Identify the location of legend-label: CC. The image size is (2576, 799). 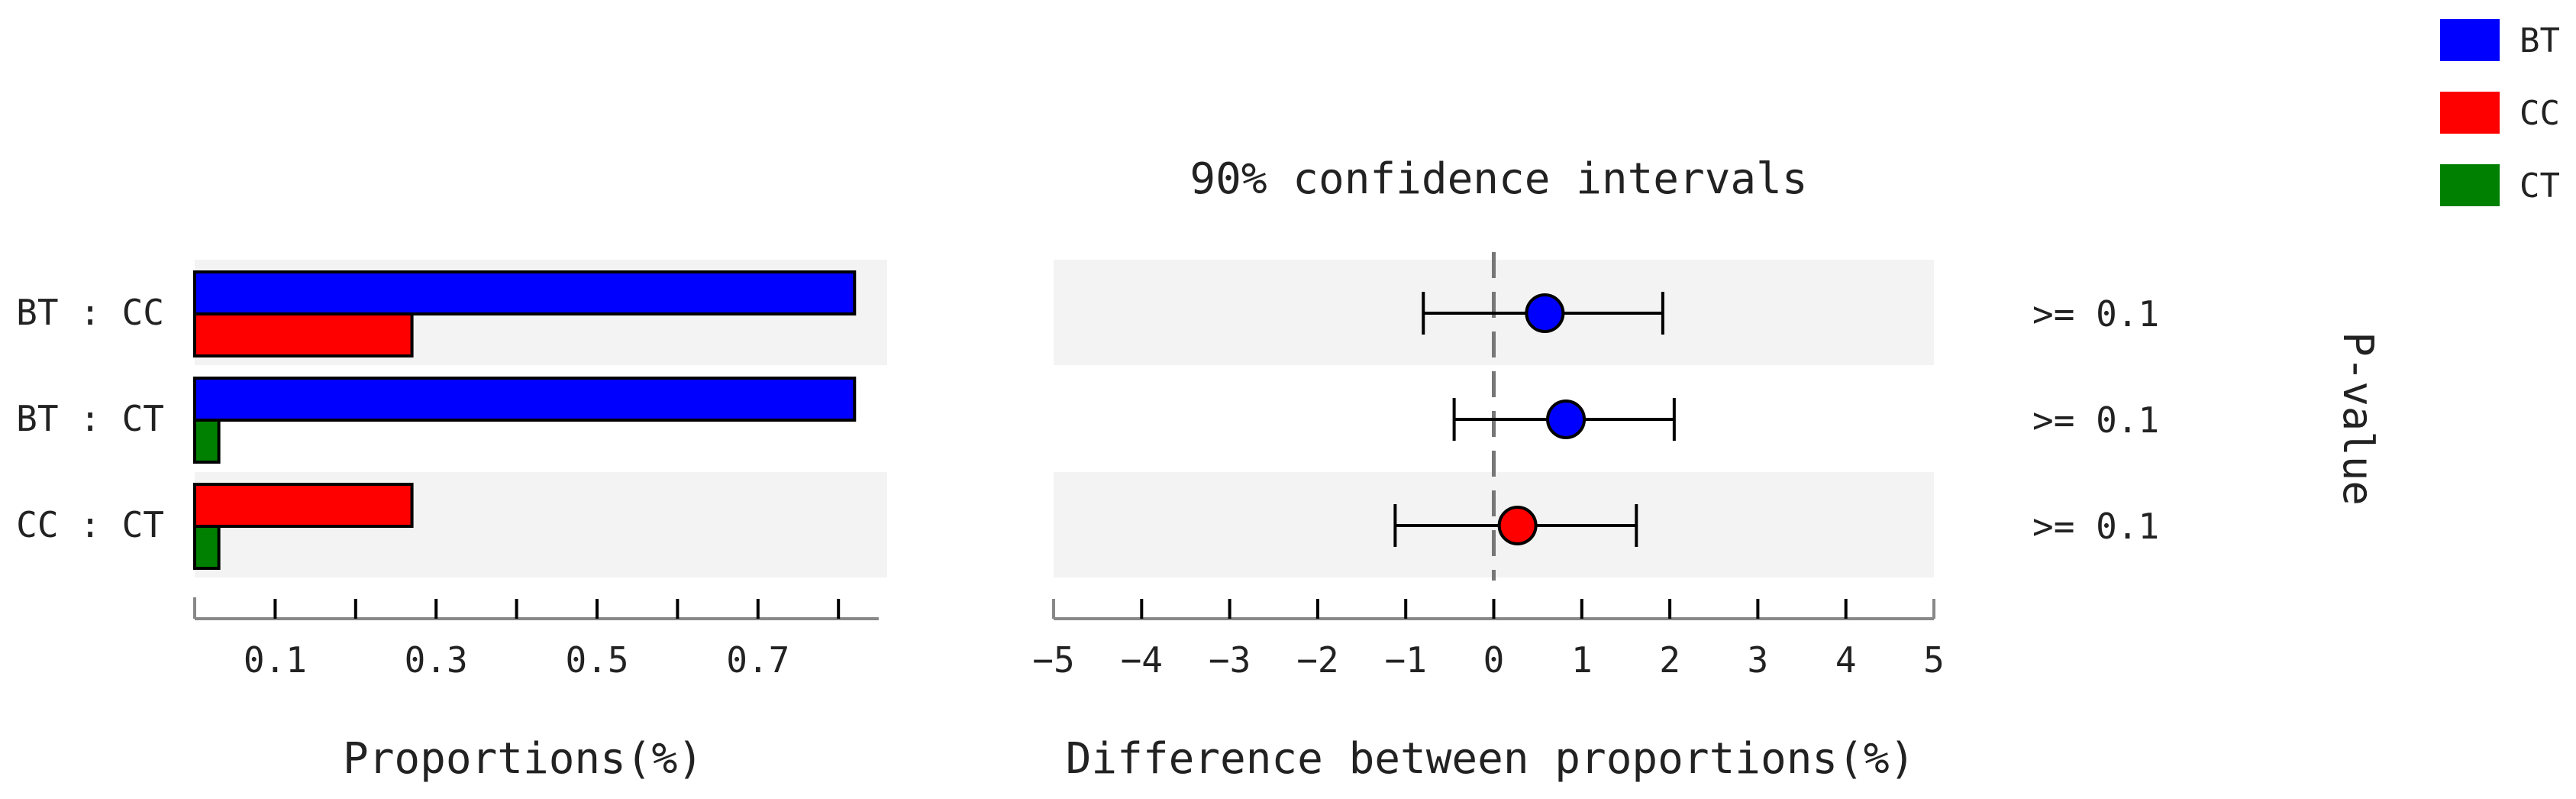
(2540, 113).